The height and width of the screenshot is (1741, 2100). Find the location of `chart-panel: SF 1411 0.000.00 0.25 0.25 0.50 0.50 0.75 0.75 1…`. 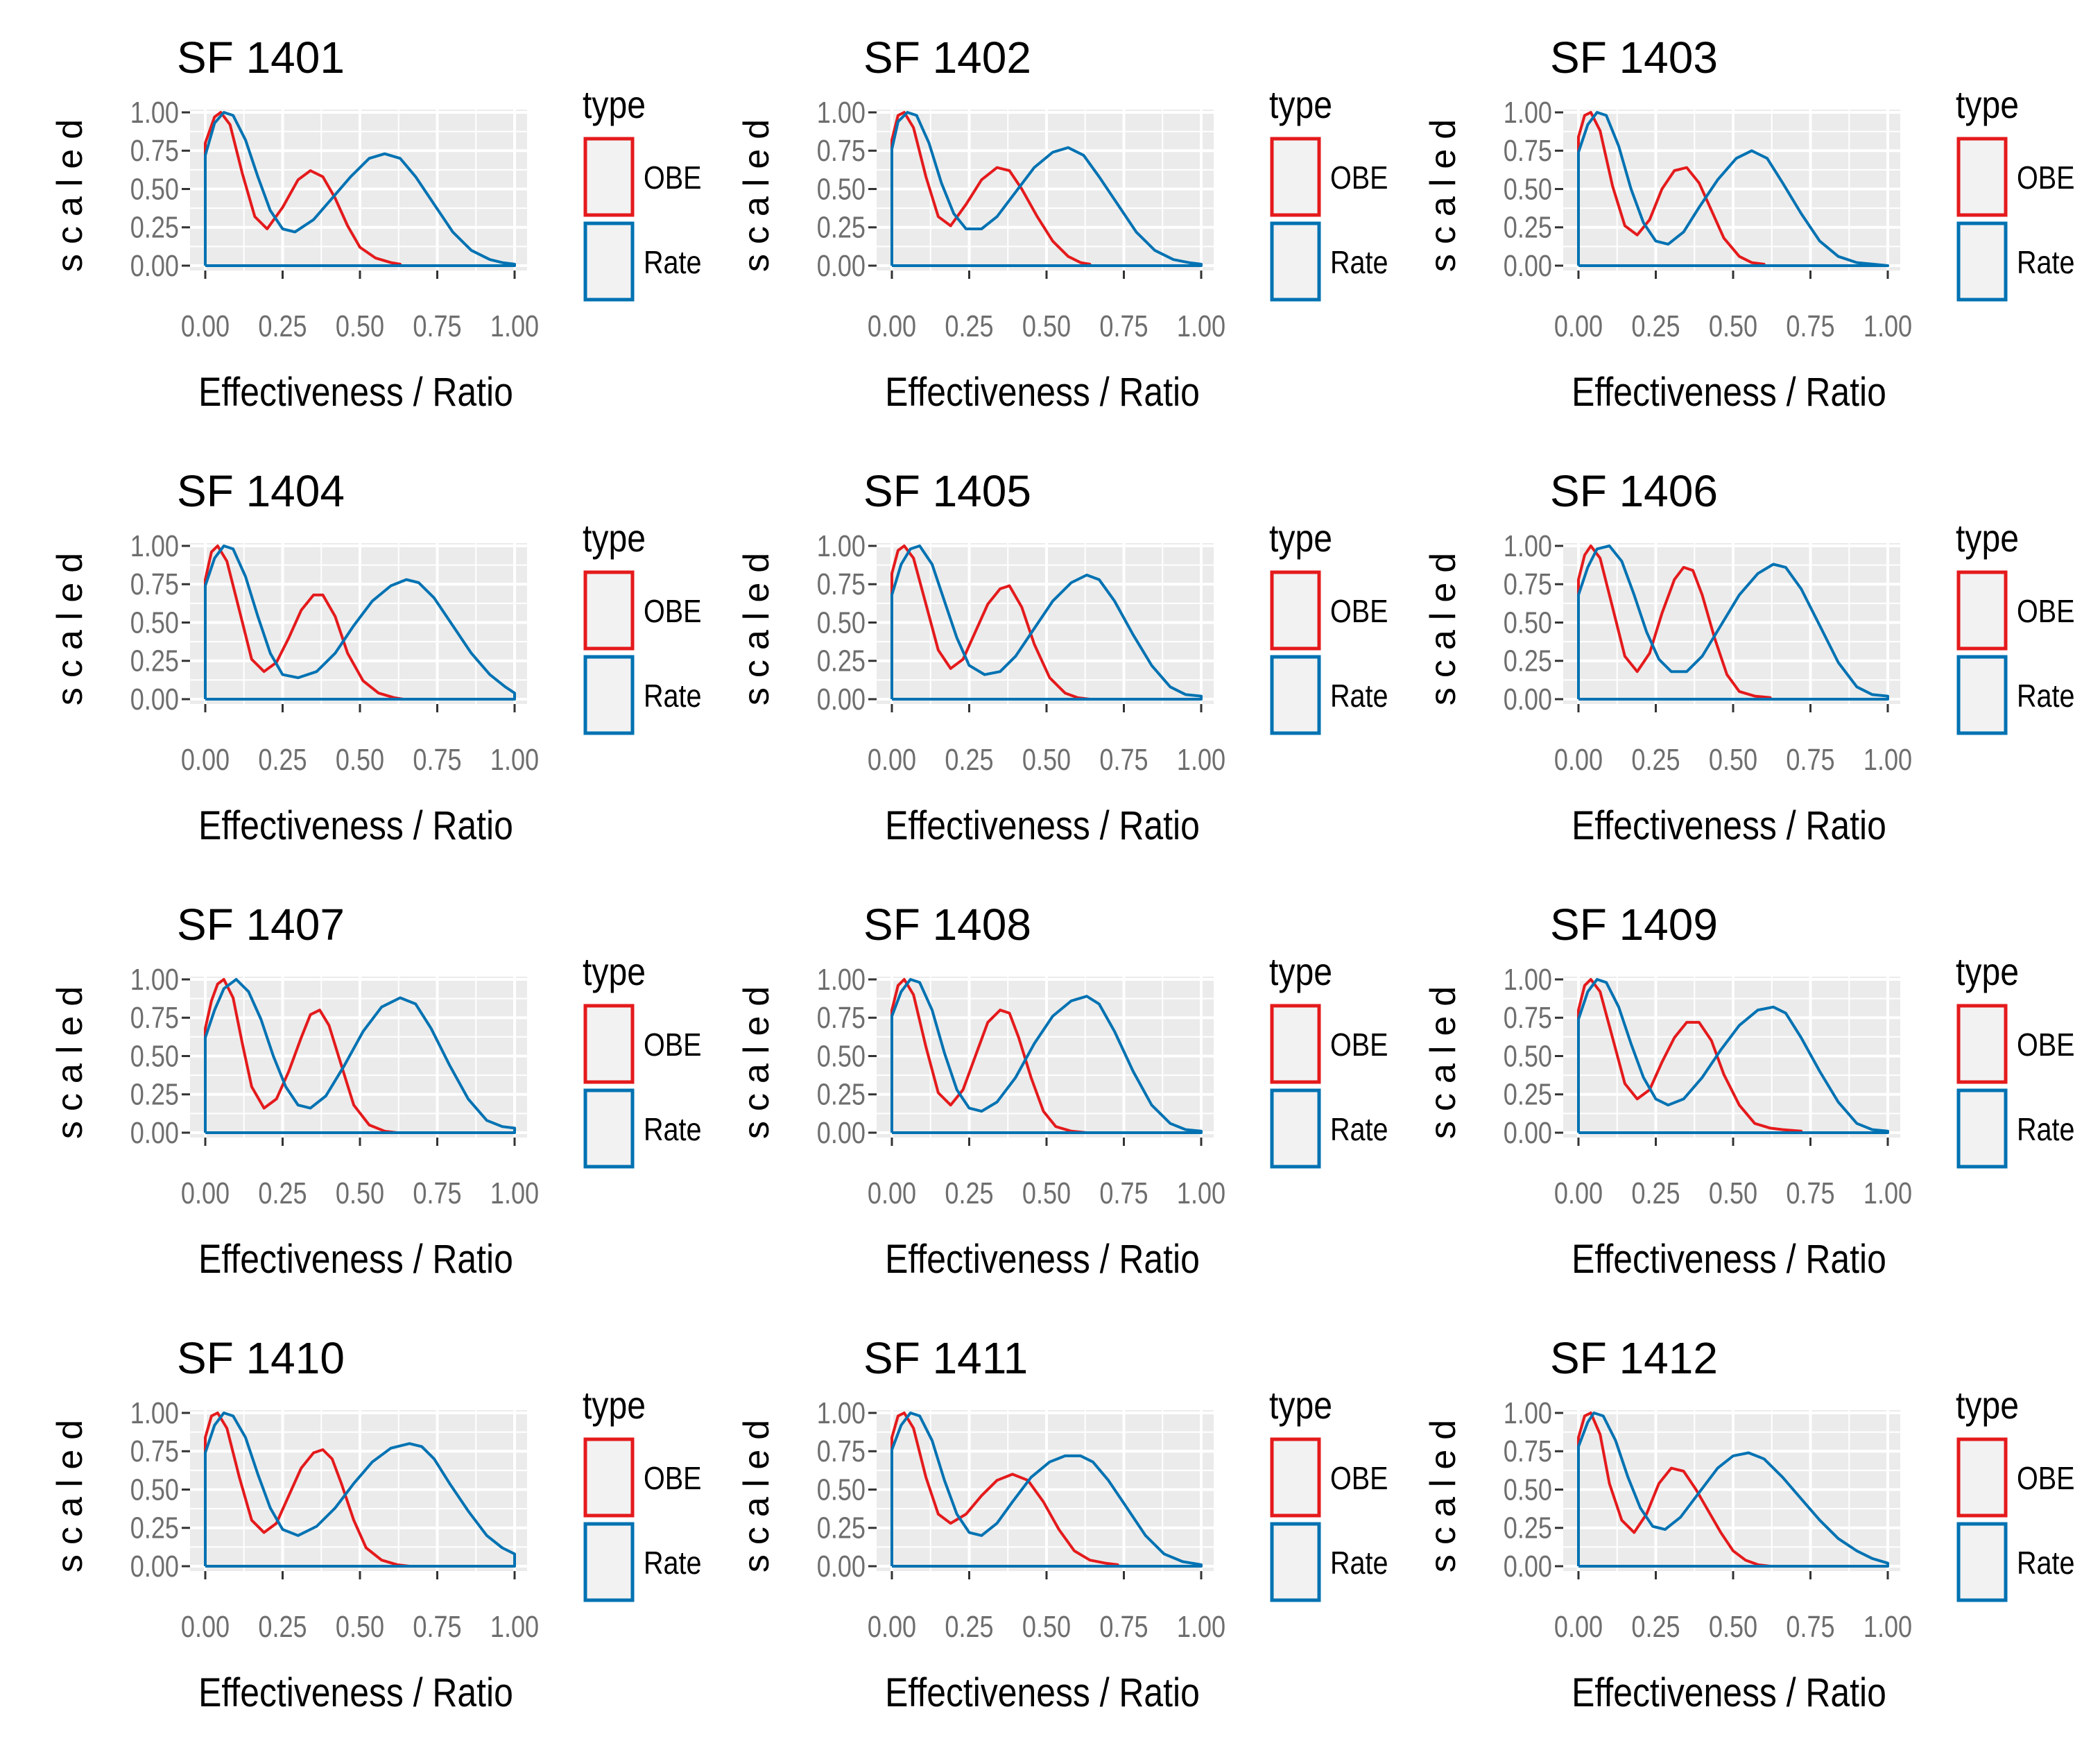

chart-panel: SF 1411 0.000.00 0.25 0.25 0.50 0.50 0.75 0.75 1… is located at coordinates (1062, 1524).